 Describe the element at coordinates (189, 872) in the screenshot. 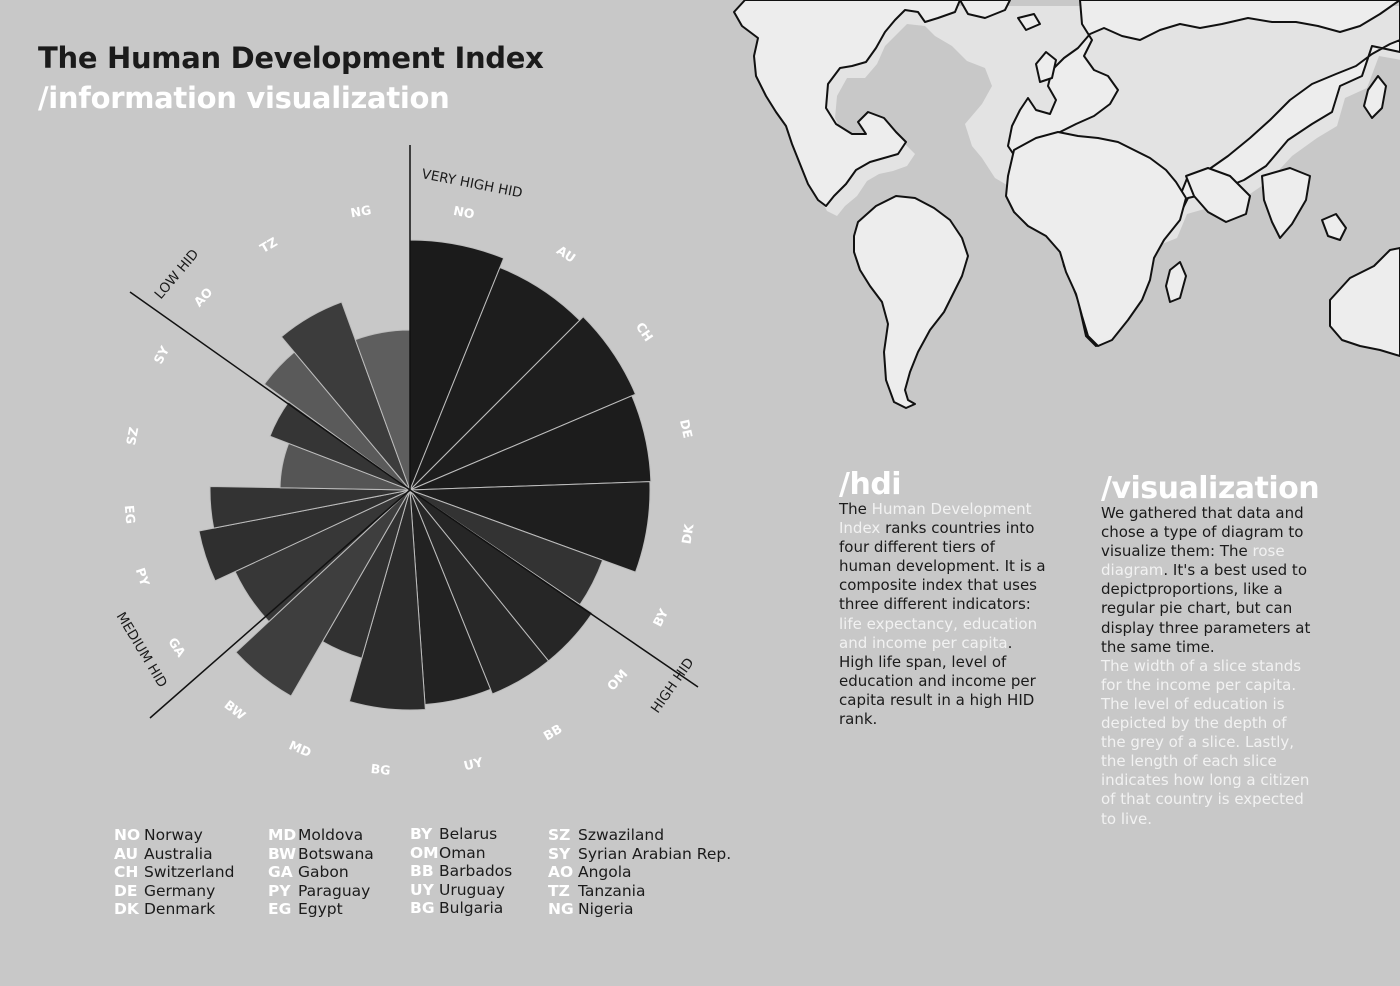

I see `legend-name: Switzerland` at that location.